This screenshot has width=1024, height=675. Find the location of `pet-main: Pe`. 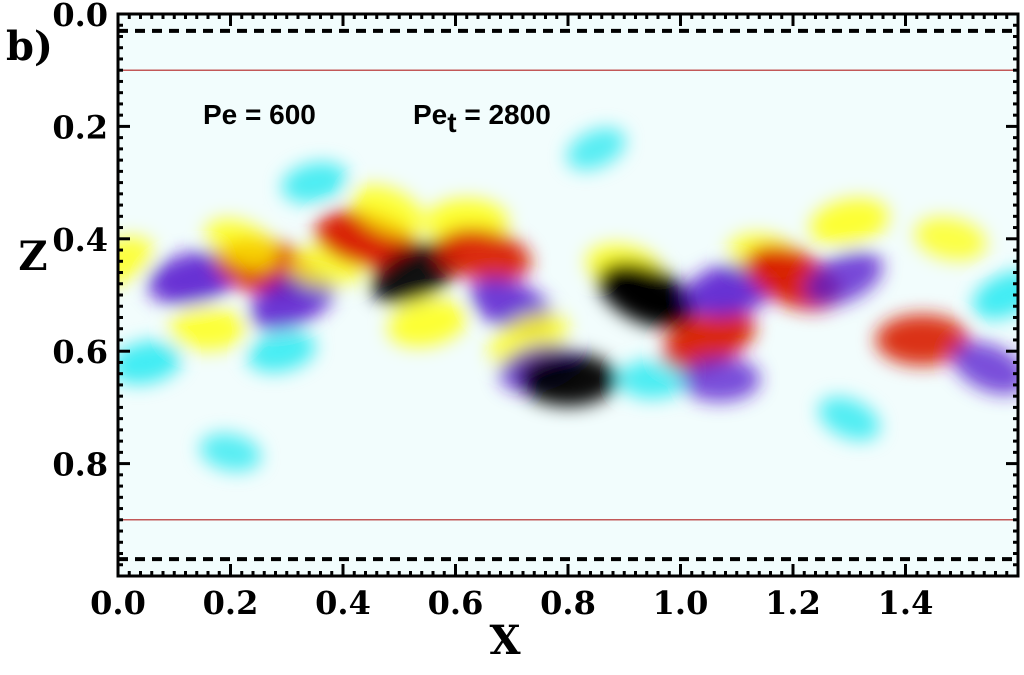

pet-main: Pe is located at coordinates (430, 114).